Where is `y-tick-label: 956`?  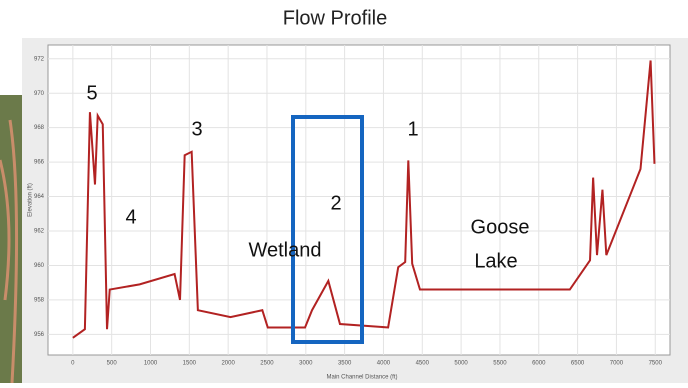 y-tick-label: 956 is located at coordinates (39, 335).